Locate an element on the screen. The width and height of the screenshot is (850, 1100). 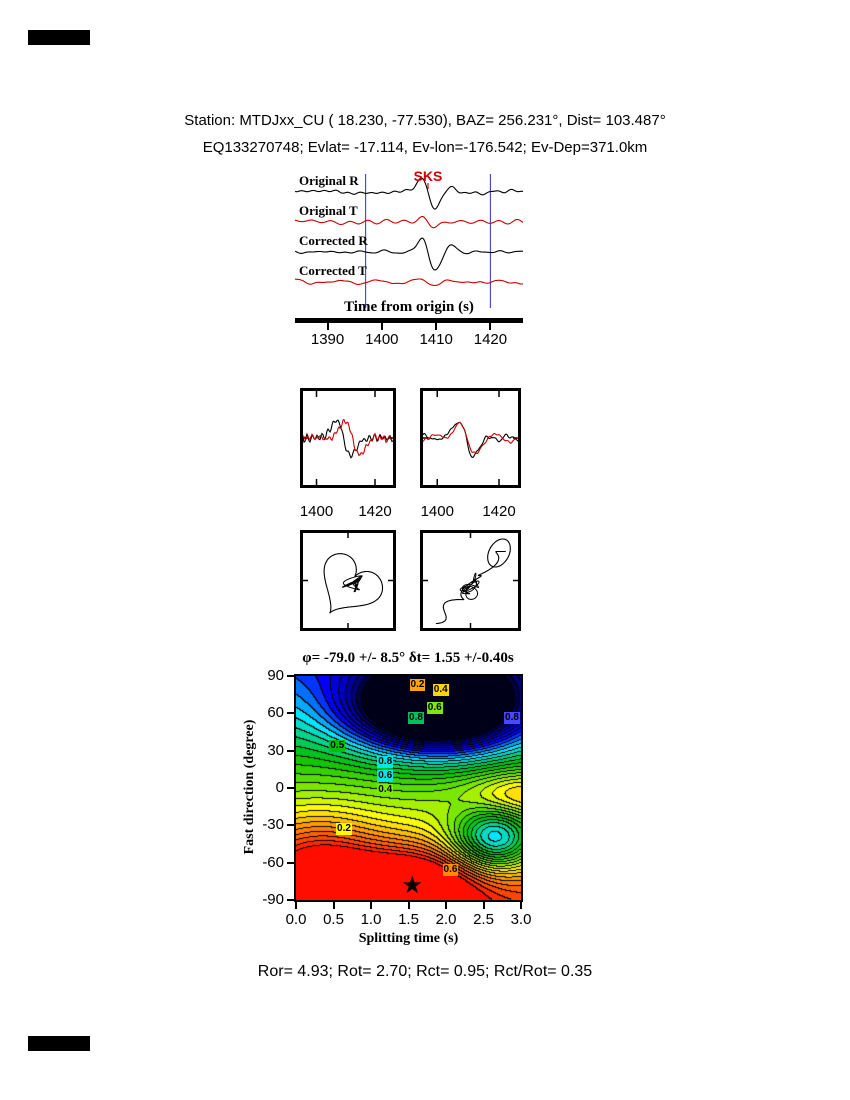
particle-motion-uncorrected is located at coordinates (348, 580).